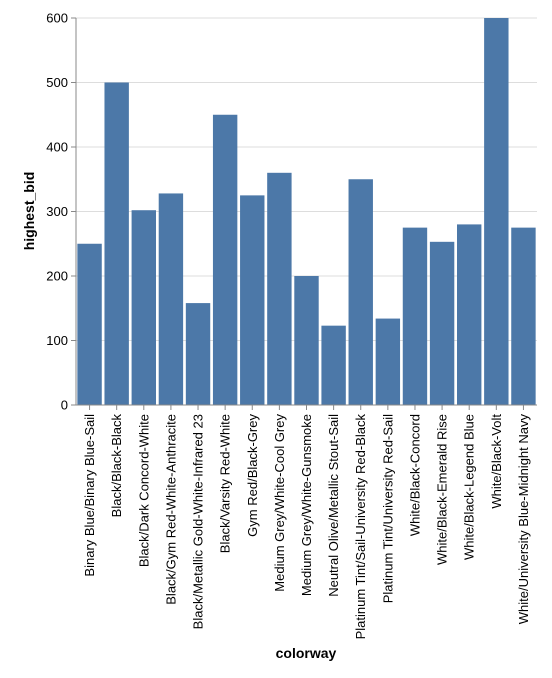  I want to click on y-tick-label: 100, so click(57, 340).